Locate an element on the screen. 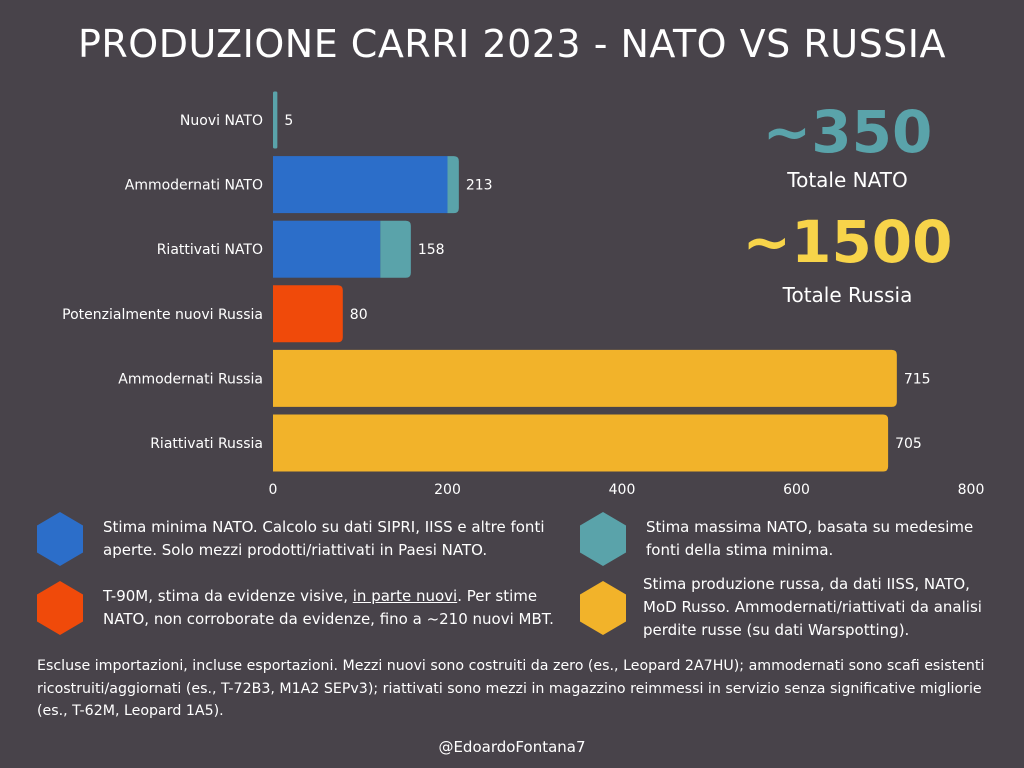 This screenshot has width=1024, height=768. total-nato-label: Totale NATO is located at coordinates (847, 180).